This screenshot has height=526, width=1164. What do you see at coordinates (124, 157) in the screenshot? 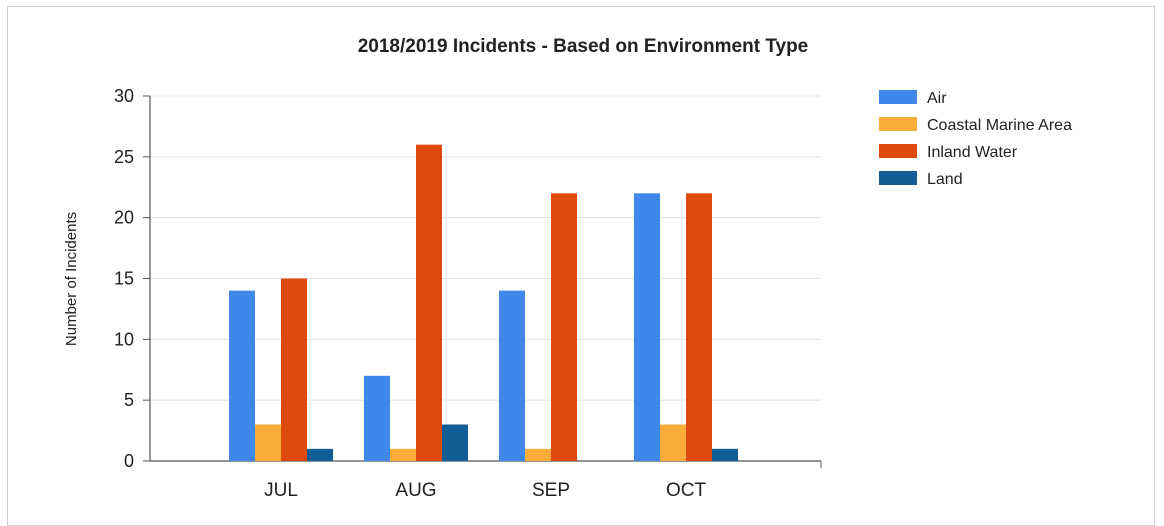
I see `y-tick-label: 25` at bounding box center [124, 157].